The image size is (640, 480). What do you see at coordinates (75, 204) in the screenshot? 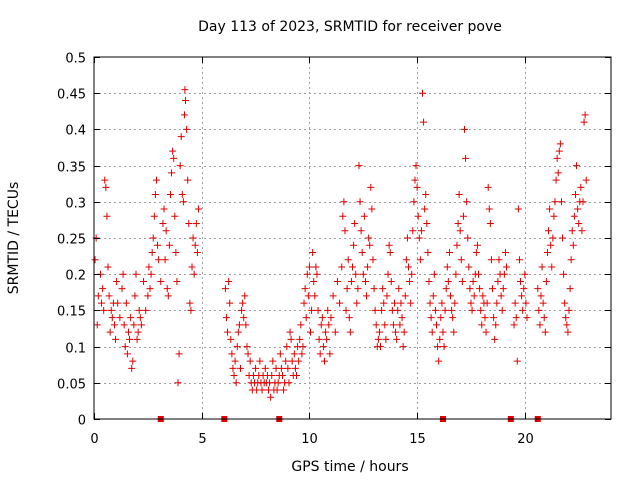
I see `y-tick-label: 0.3` at bounding box center [75, 204].